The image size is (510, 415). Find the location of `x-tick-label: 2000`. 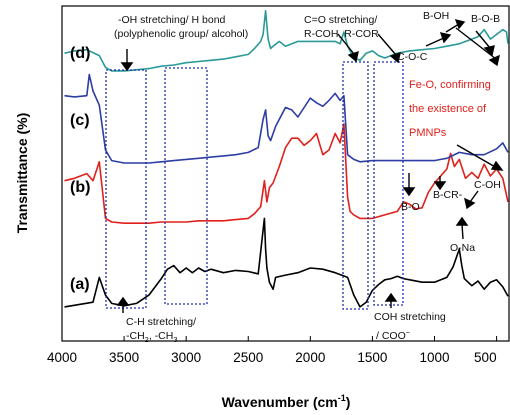

x-tick-label: 2000 is located at coordinates (310, 357).